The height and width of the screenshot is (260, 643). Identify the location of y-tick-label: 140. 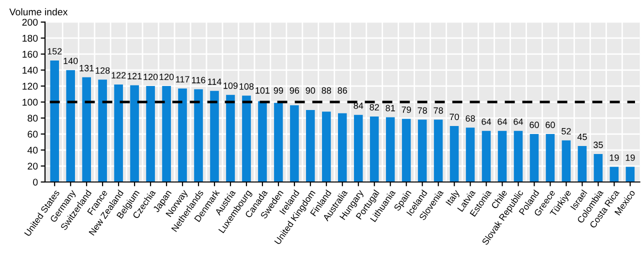
(30, 70).